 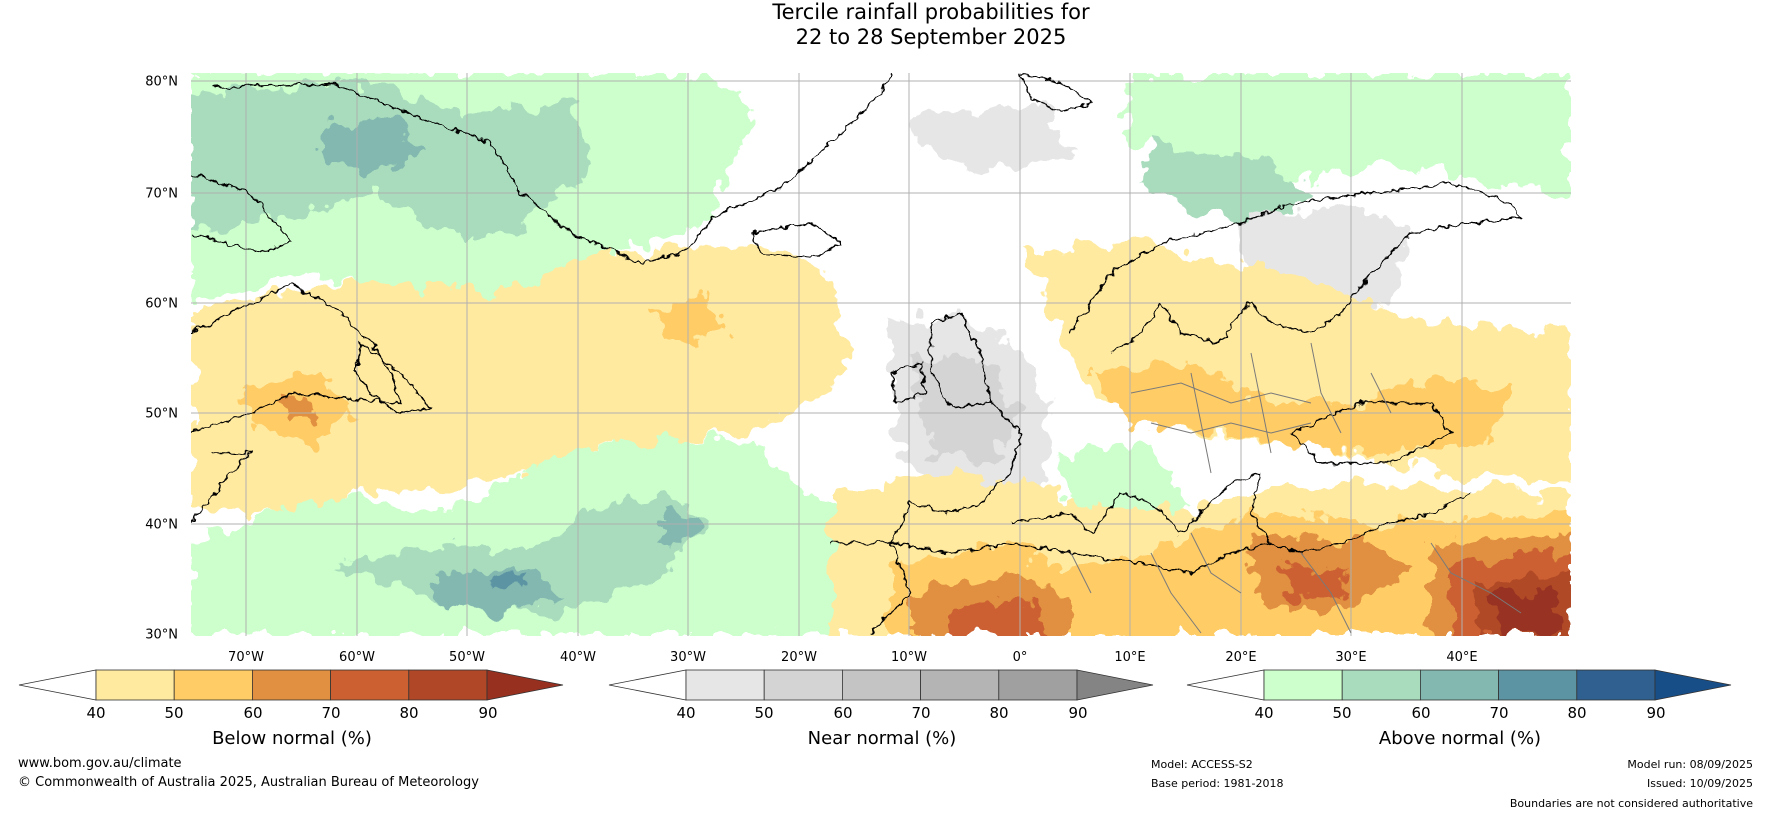 I want to click on near-normal-region-europe-strong, so click(x=966, y=408).